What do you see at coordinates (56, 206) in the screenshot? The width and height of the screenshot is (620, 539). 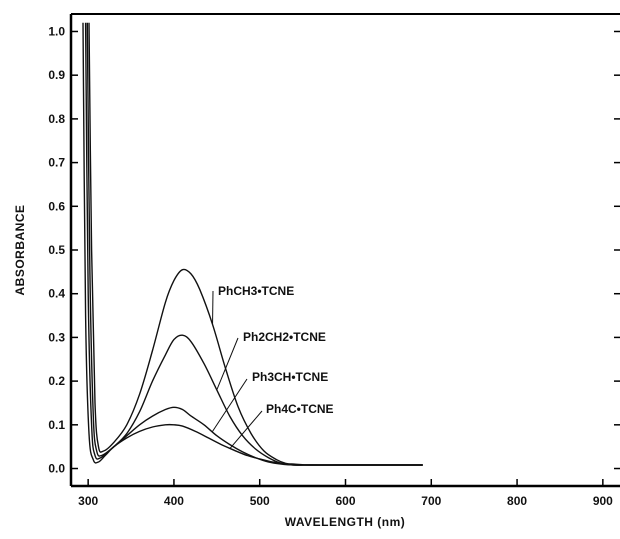 I see `y-tick-label: 0.6` at bounding box center [56, 206].